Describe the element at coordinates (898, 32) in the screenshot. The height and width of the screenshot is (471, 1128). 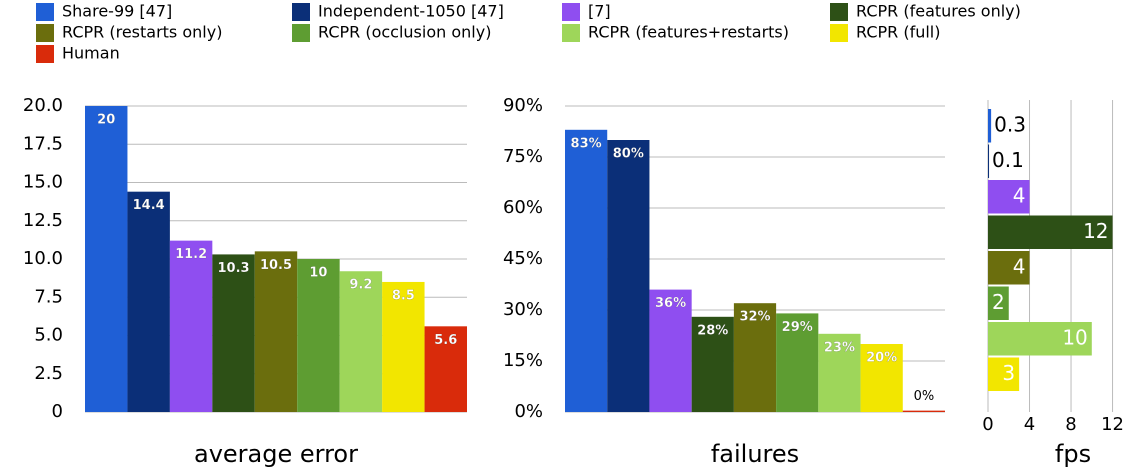
I see `legend-label: RCPR (full)` at that location.